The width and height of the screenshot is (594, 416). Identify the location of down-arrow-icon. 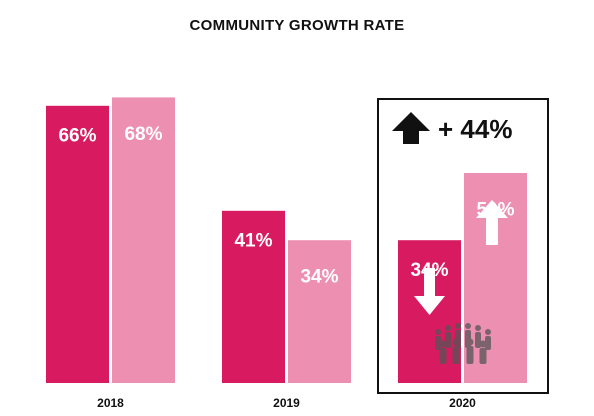
(429, 291).